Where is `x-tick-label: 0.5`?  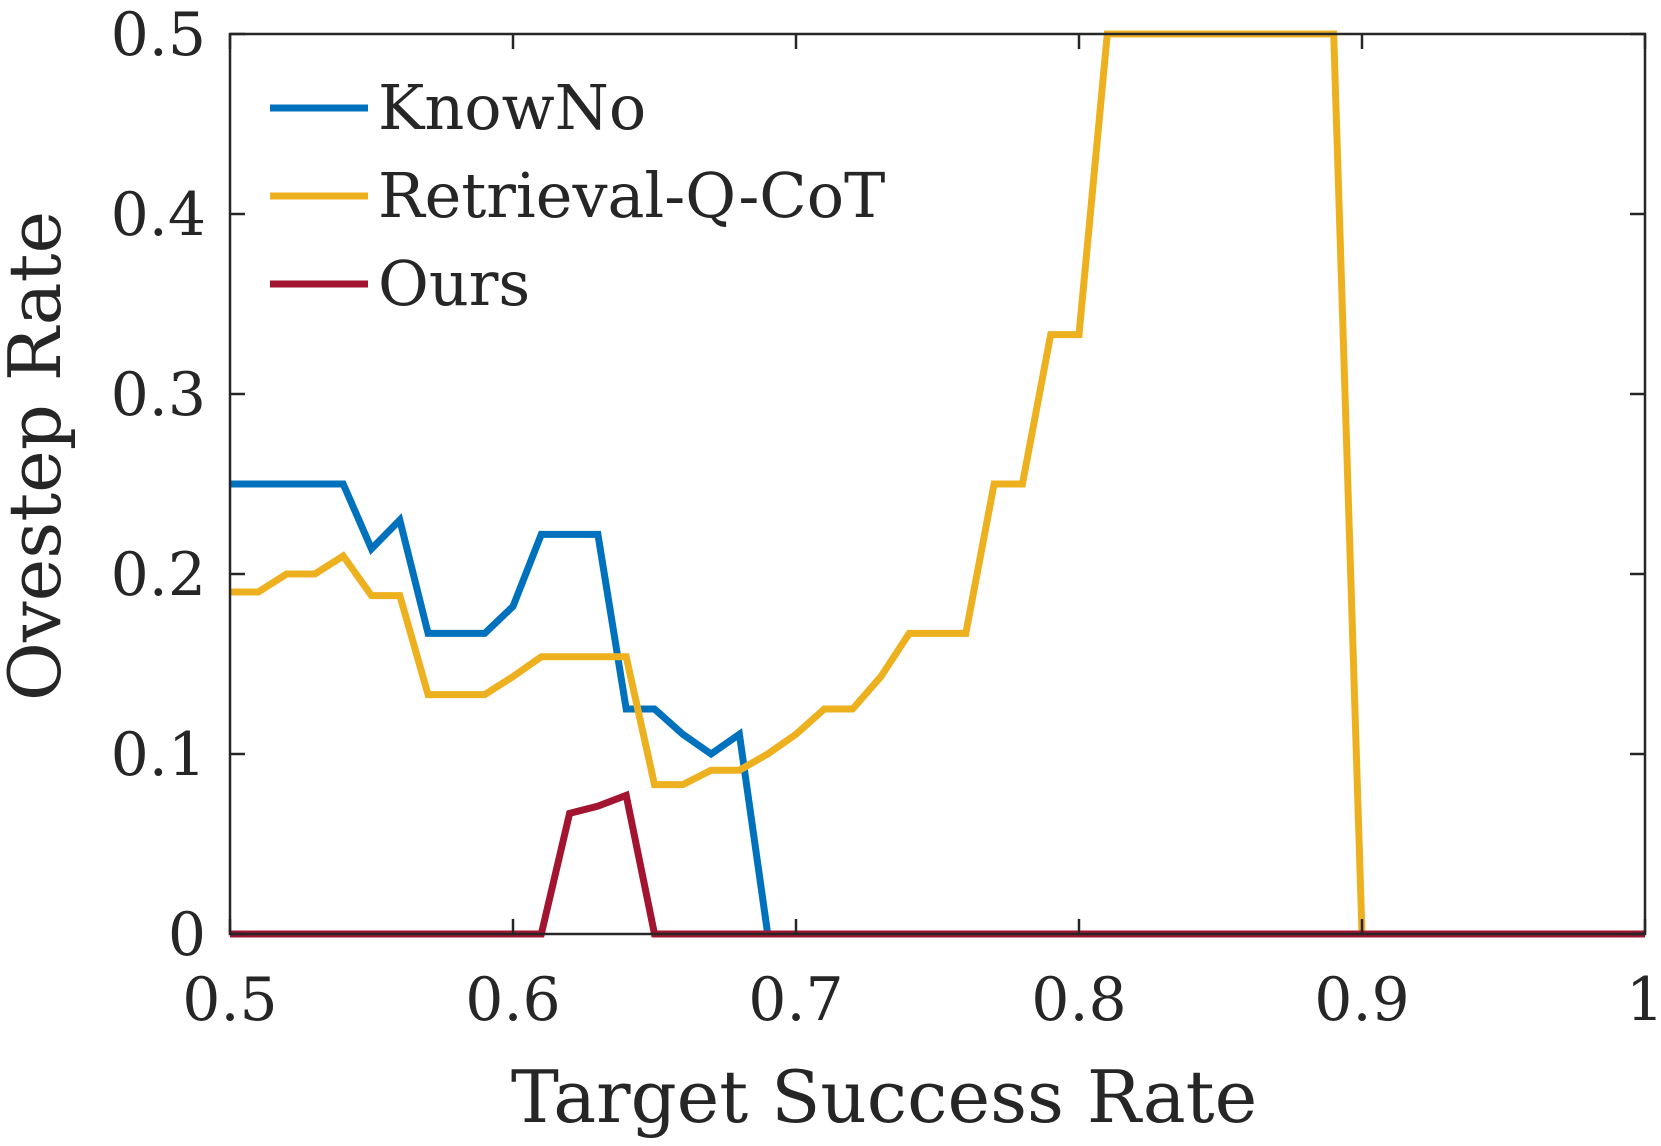
x-tick-label: 0.5 is located at coordinates (229, 1000).